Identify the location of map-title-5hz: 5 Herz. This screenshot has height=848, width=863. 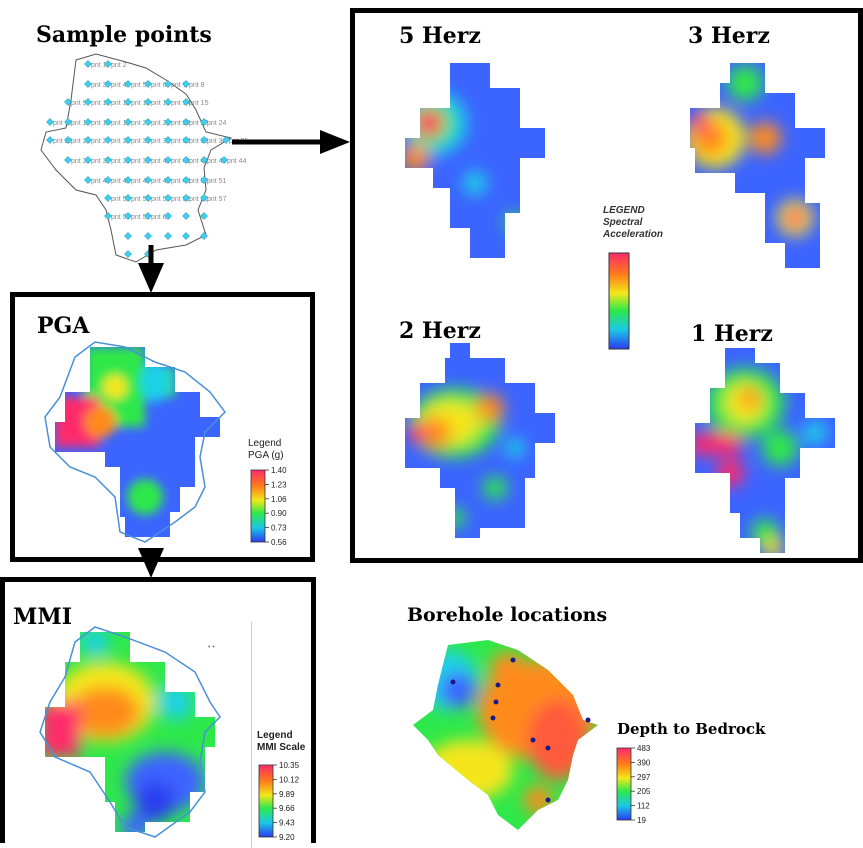
(440, 36).